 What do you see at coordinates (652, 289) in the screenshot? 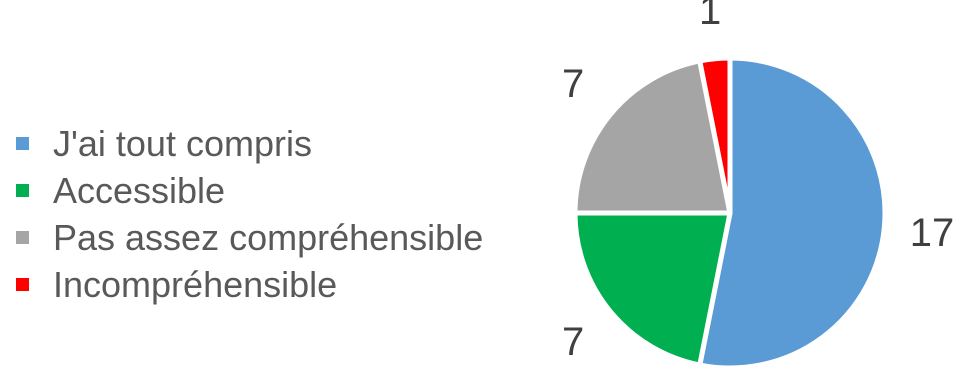
I see `pie-slice-accessible` at bounding box center [652, 289].